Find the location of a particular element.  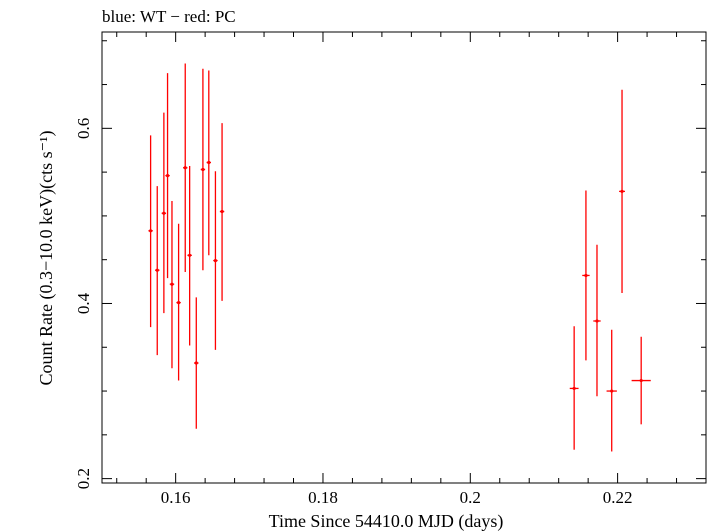

y-tick-label: 0.2 is located at coordinates (83, 478).